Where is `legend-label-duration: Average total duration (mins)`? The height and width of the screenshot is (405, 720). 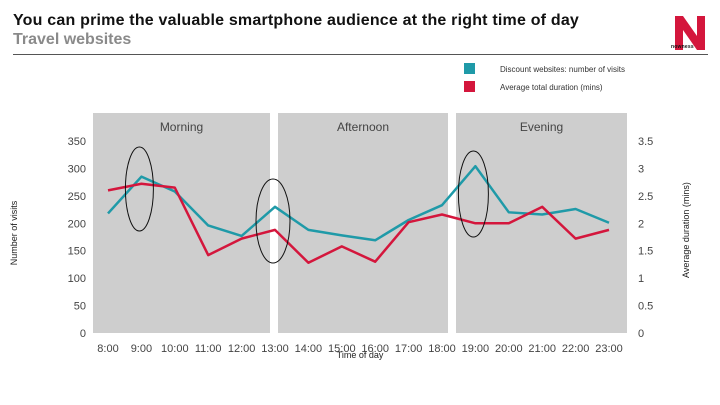
legend-label-duration: Average total duration (mins) is located at coordinates (551, 87).